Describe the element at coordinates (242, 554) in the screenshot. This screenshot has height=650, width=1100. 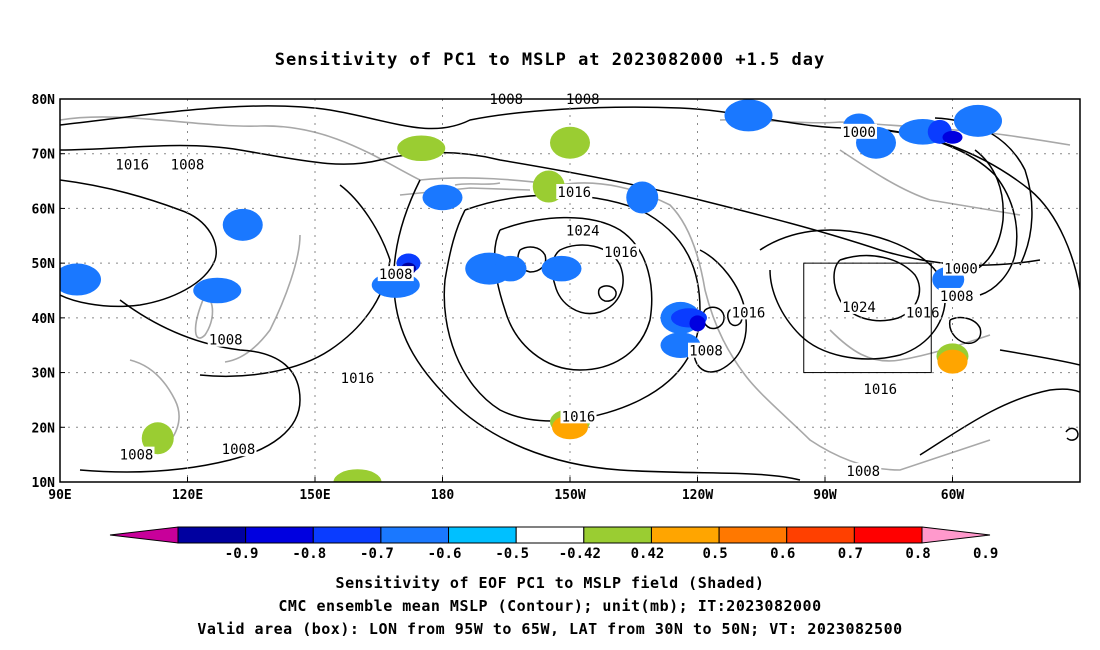
I see `colorbar-label: -0.9` at that location.